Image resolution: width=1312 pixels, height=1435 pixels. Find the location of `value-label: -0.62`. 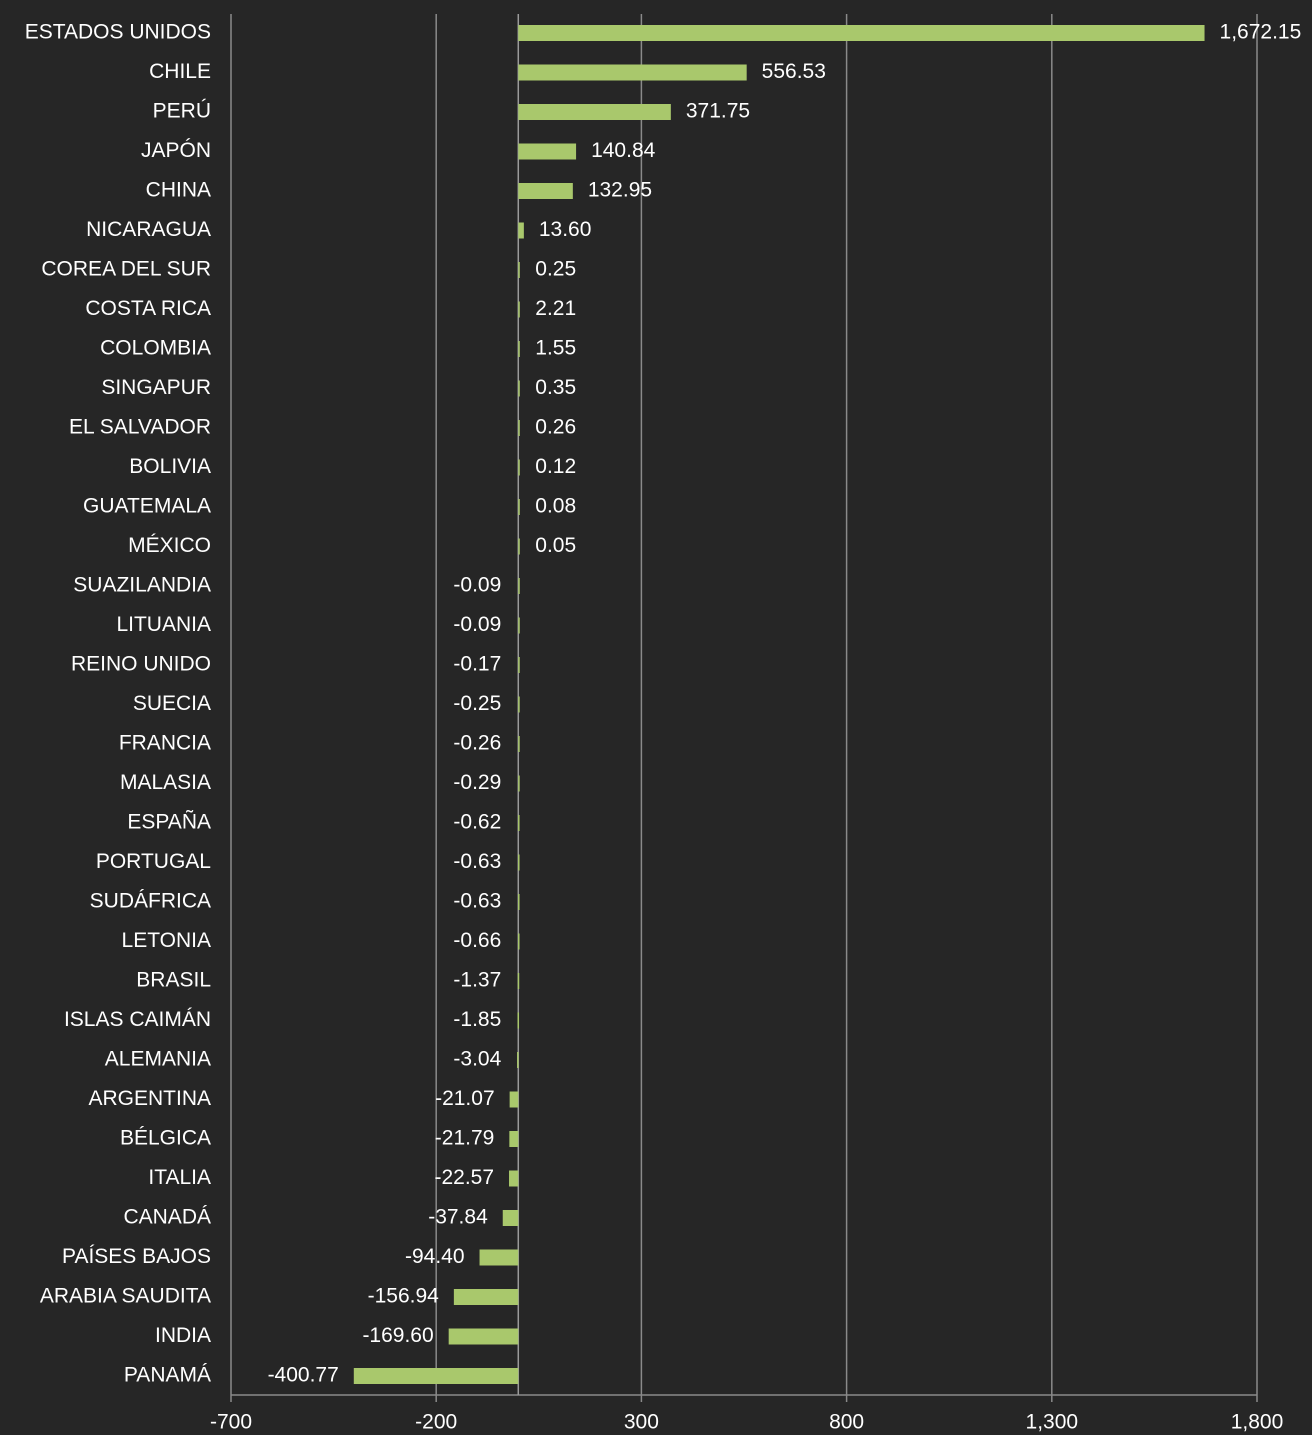

value-label: -0.62 is located at coordinates (477, 822).